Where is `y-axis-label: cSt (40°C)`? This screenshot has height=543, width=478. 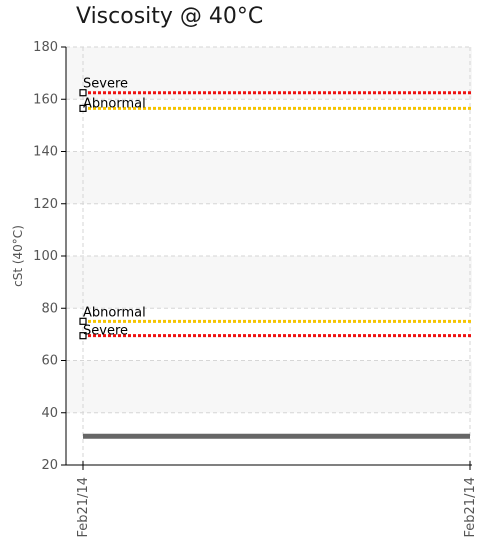
y-axis-label: cSt (40°C) is located at coordinates (18, 256).